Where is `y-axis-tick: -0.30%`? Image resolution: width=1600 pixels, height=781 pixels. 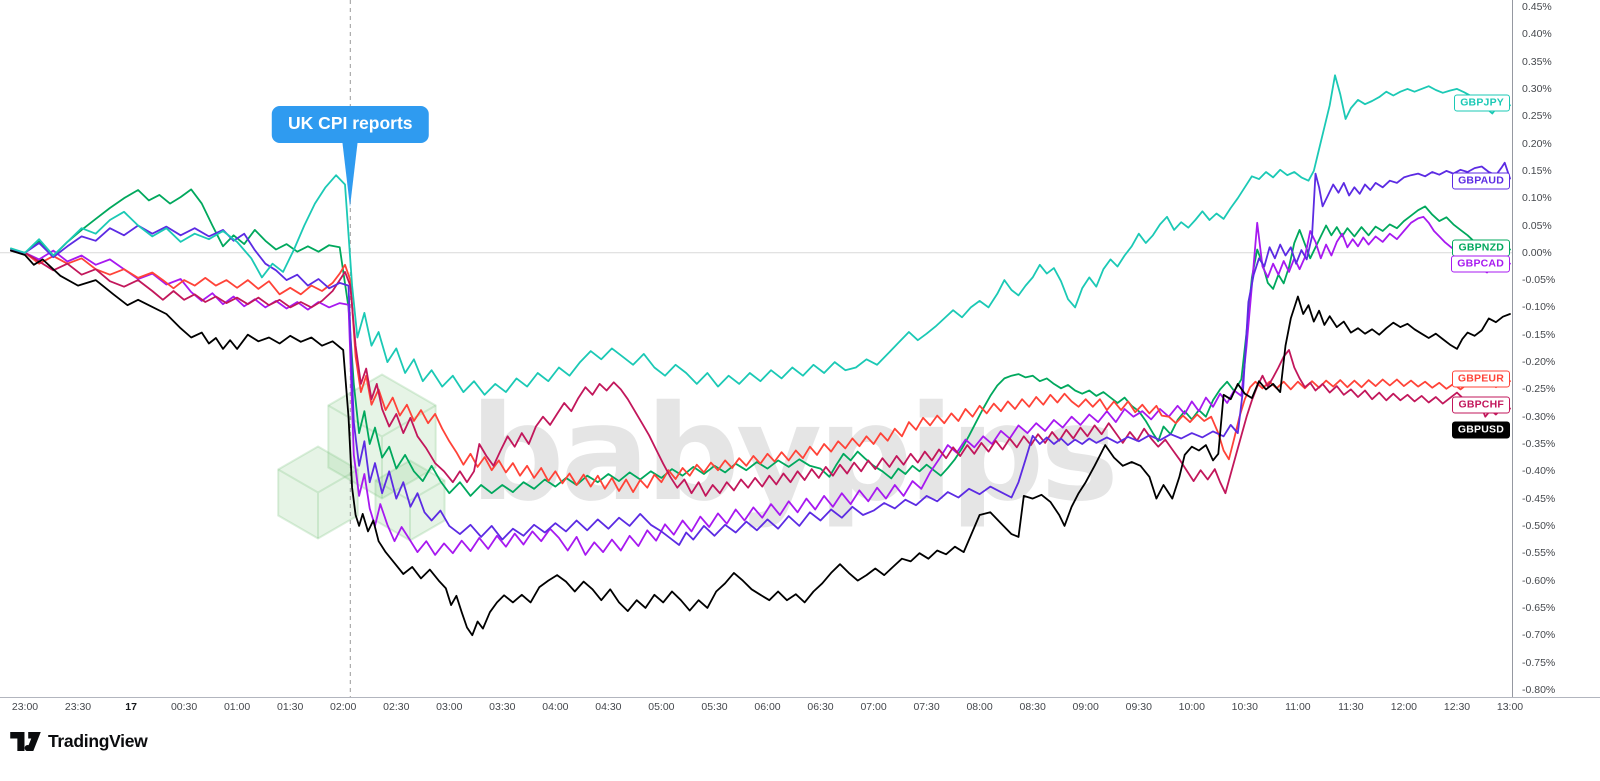 y-axis-tick: -0.30% is located at coordinates (1539, 416).